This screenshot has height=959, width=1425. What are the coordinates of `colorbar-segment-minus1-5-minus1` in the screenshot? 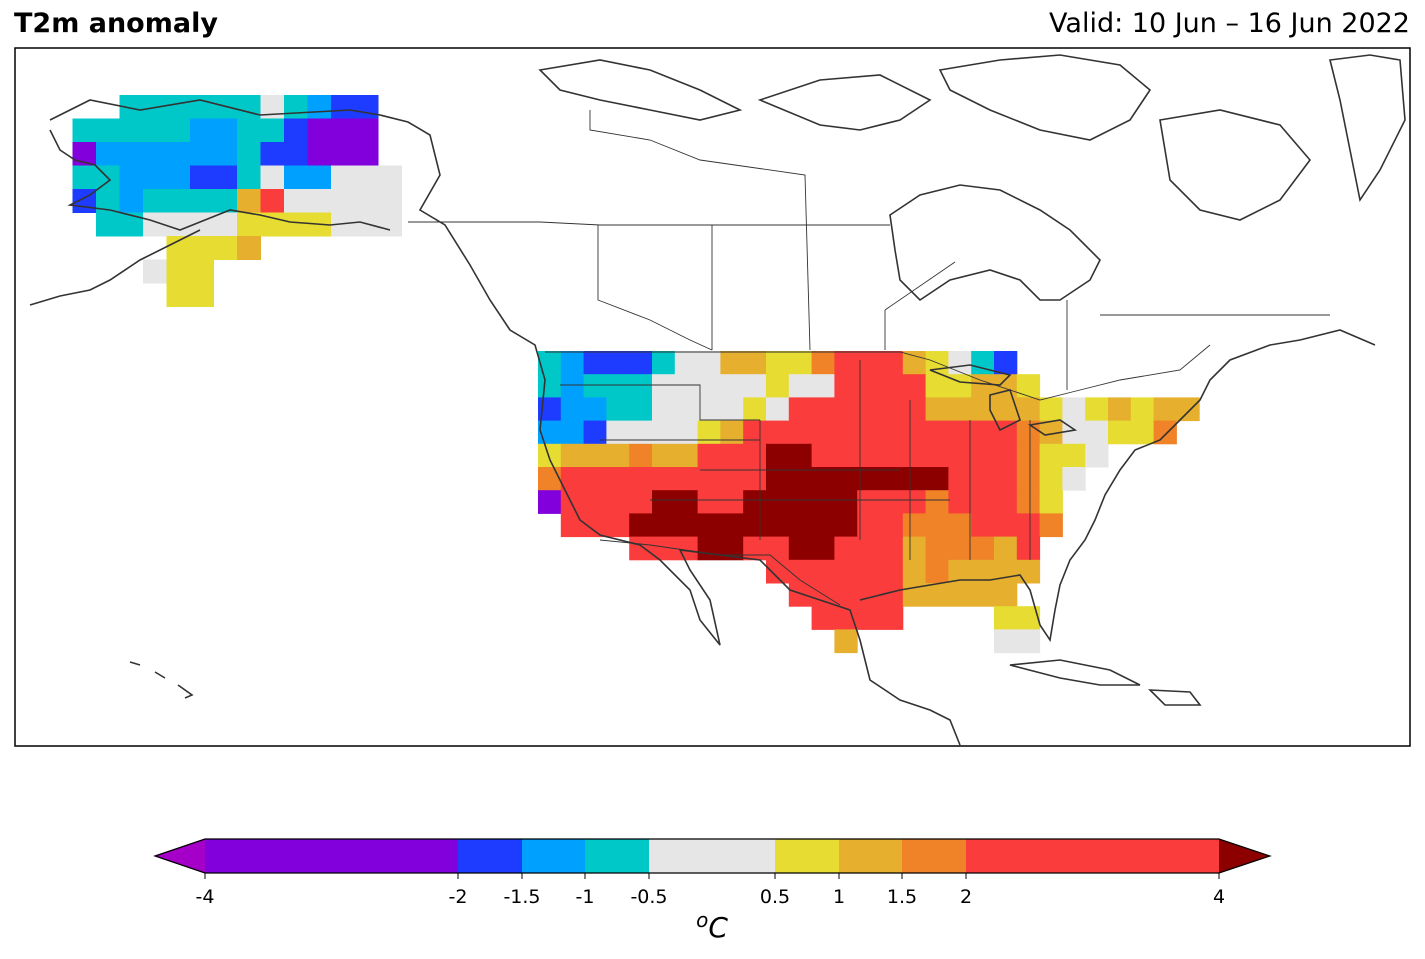 It's located at (553, 856).